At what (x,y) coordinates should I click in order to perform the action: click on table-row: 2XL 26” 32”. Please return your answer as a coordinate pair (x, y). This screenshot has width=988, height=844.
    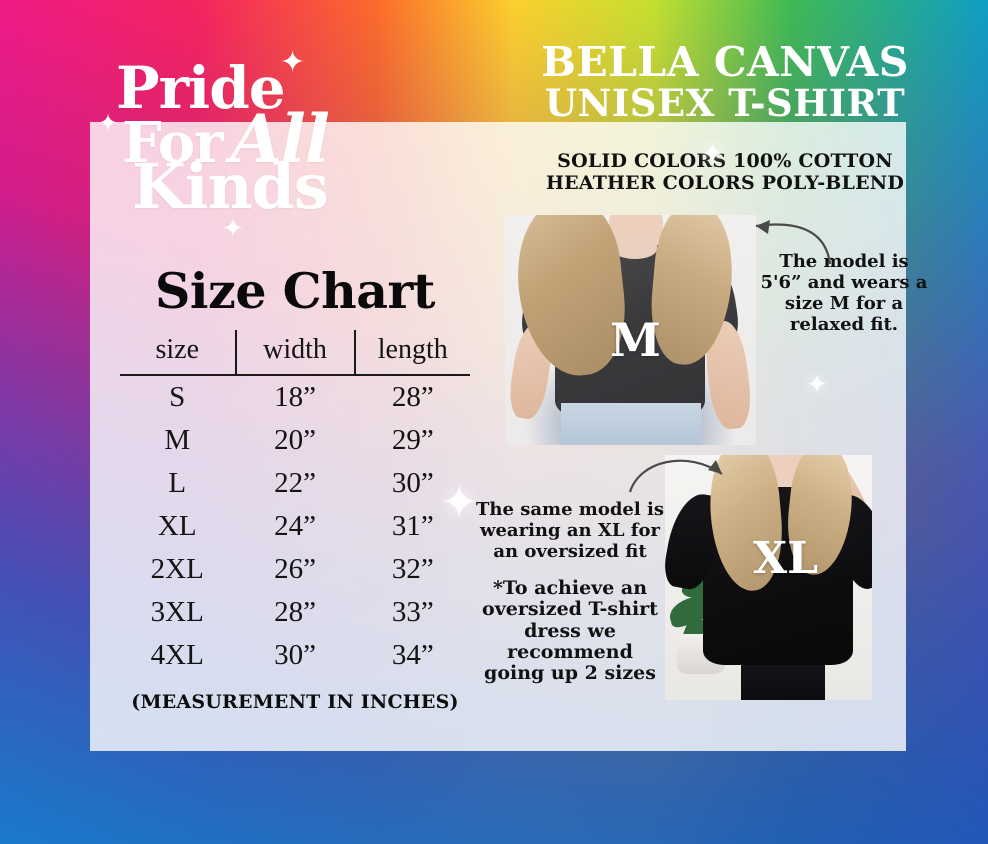
    Looking at the image, I should click on (295, 569).